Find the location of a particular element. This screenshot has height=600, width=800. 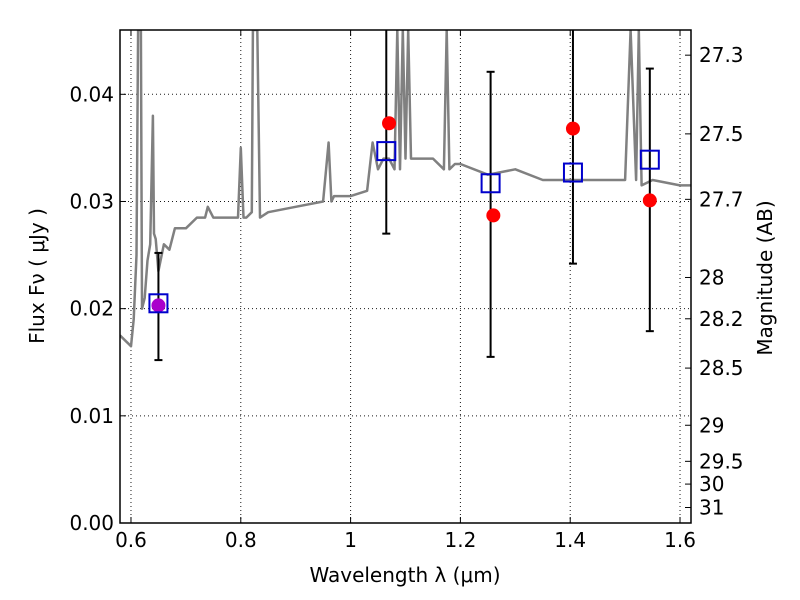

mag-tick-label: 27.3 is located at coordinates (721, 55).